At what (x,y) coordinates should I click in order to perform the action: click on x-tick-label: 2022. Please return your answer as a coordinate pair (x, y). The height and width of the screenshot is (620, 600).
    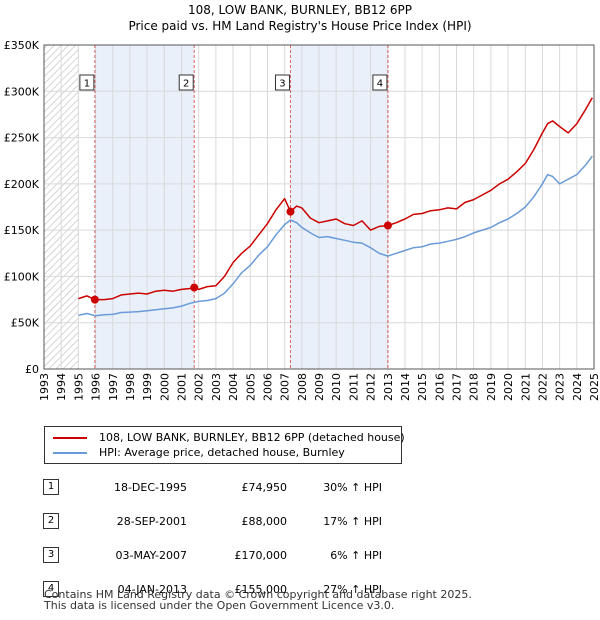
    Looking at the image, I should click on (542, 387).